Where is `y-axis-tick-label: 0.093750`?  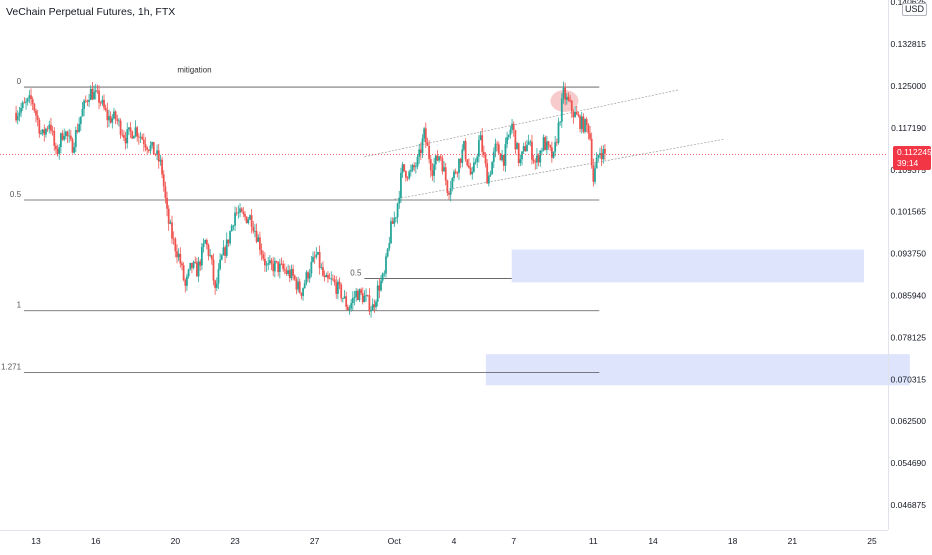
y-axis-tick-label: 0.093750 is located at coordinates (909, 254).